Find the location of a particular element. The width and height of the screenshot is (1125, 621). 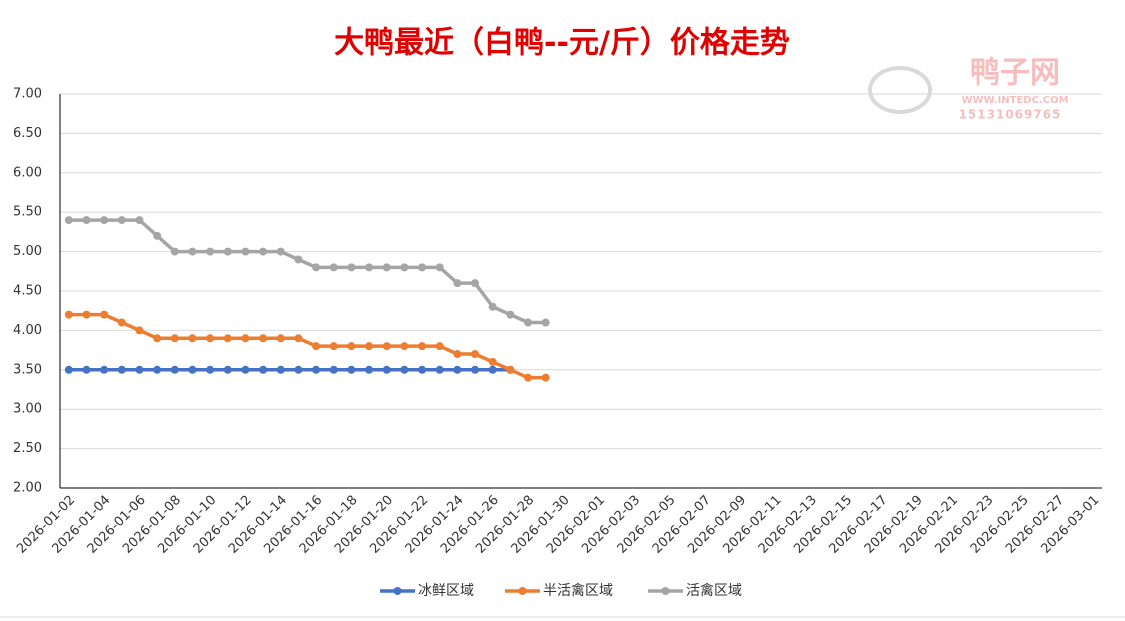

legend-label: 冰鲜区域 is located at coordinates (446, 591).